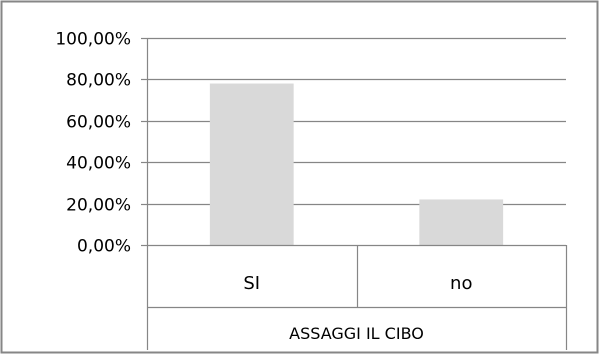  I want to click on y-tick-label: 60,00%, so click(98, 123).